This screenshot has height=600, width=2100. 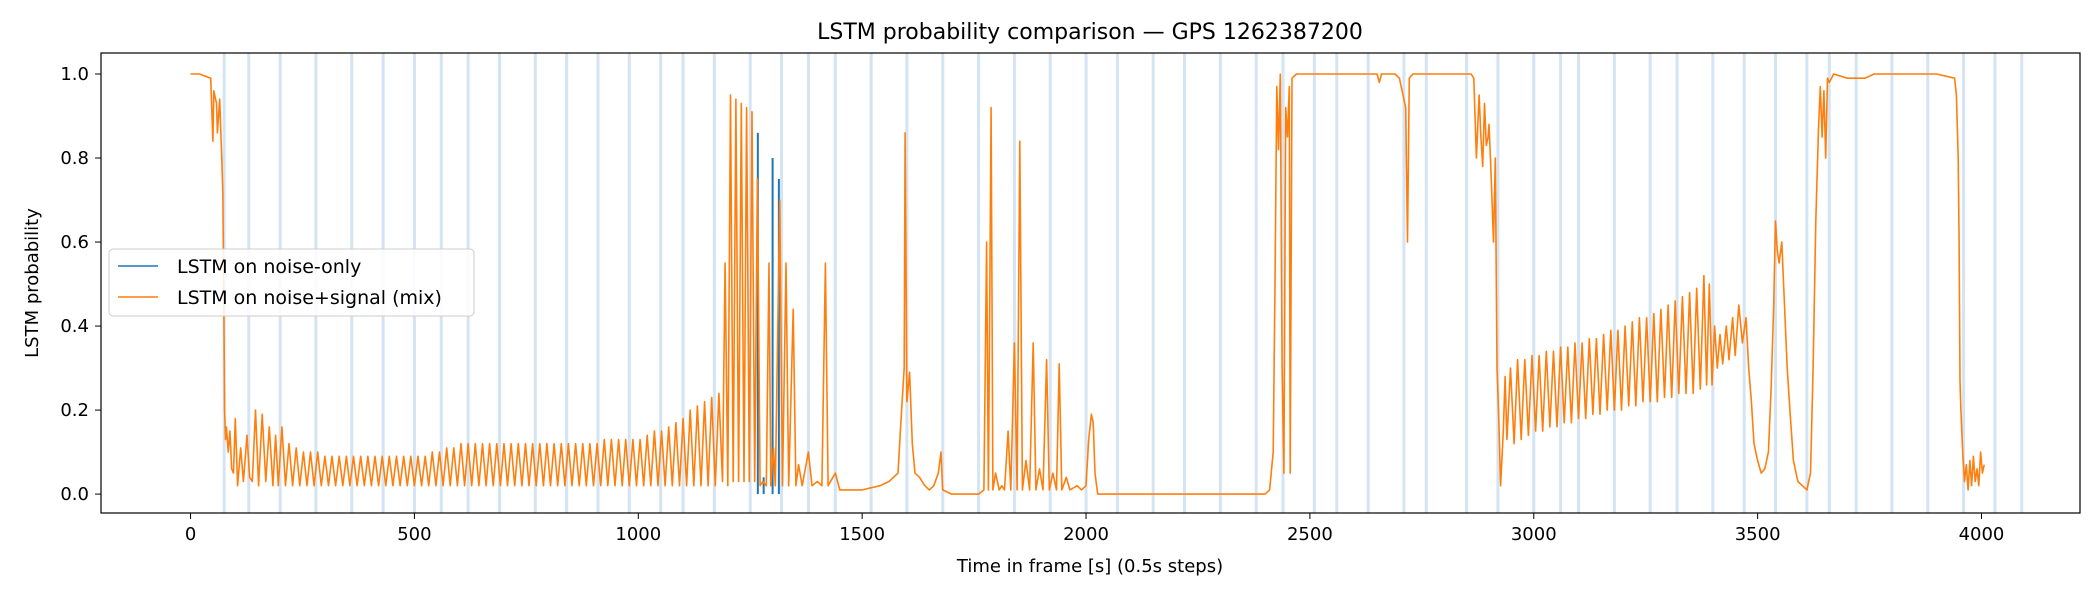 I want to click on x-axis-label: Time in frame [s] (0.5s steps), so click(x=1089, y=566).